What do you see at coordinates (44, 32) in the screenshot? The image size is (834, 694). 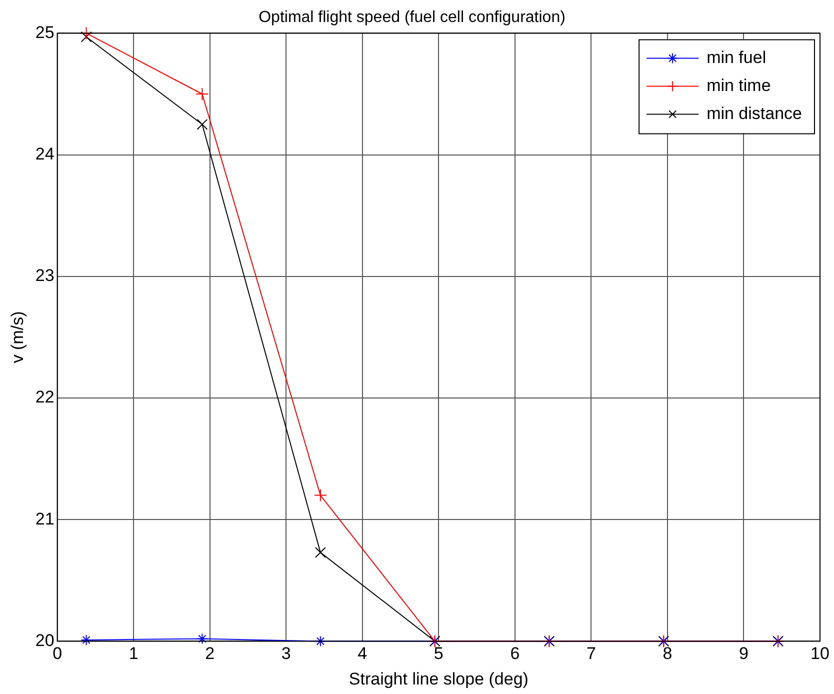 I see `y-tick-label: 25` at bounding box center [44, 32].